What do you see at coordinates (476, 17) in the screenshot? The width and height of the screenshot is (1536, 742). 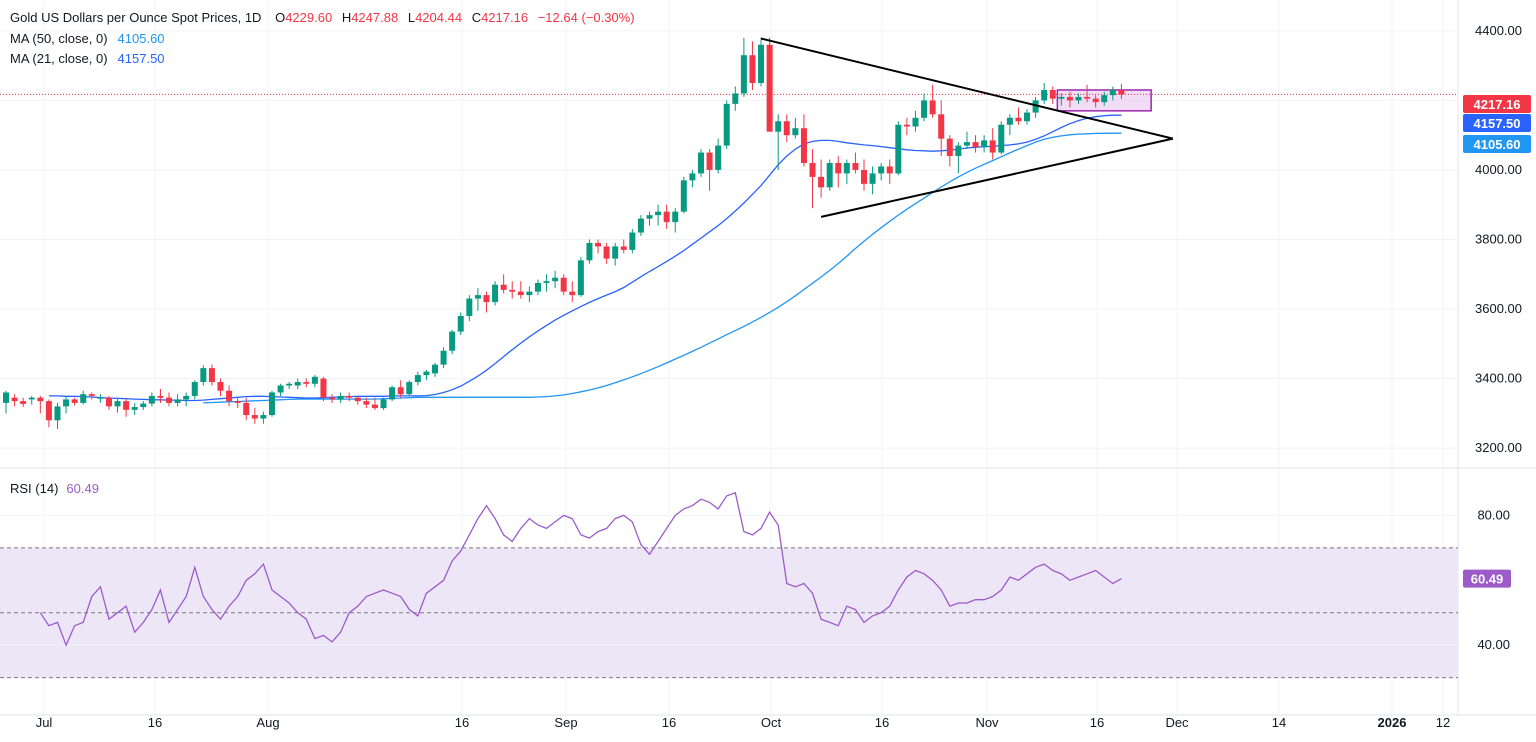 I see `close-label: C` at bounding box center [476, 17].